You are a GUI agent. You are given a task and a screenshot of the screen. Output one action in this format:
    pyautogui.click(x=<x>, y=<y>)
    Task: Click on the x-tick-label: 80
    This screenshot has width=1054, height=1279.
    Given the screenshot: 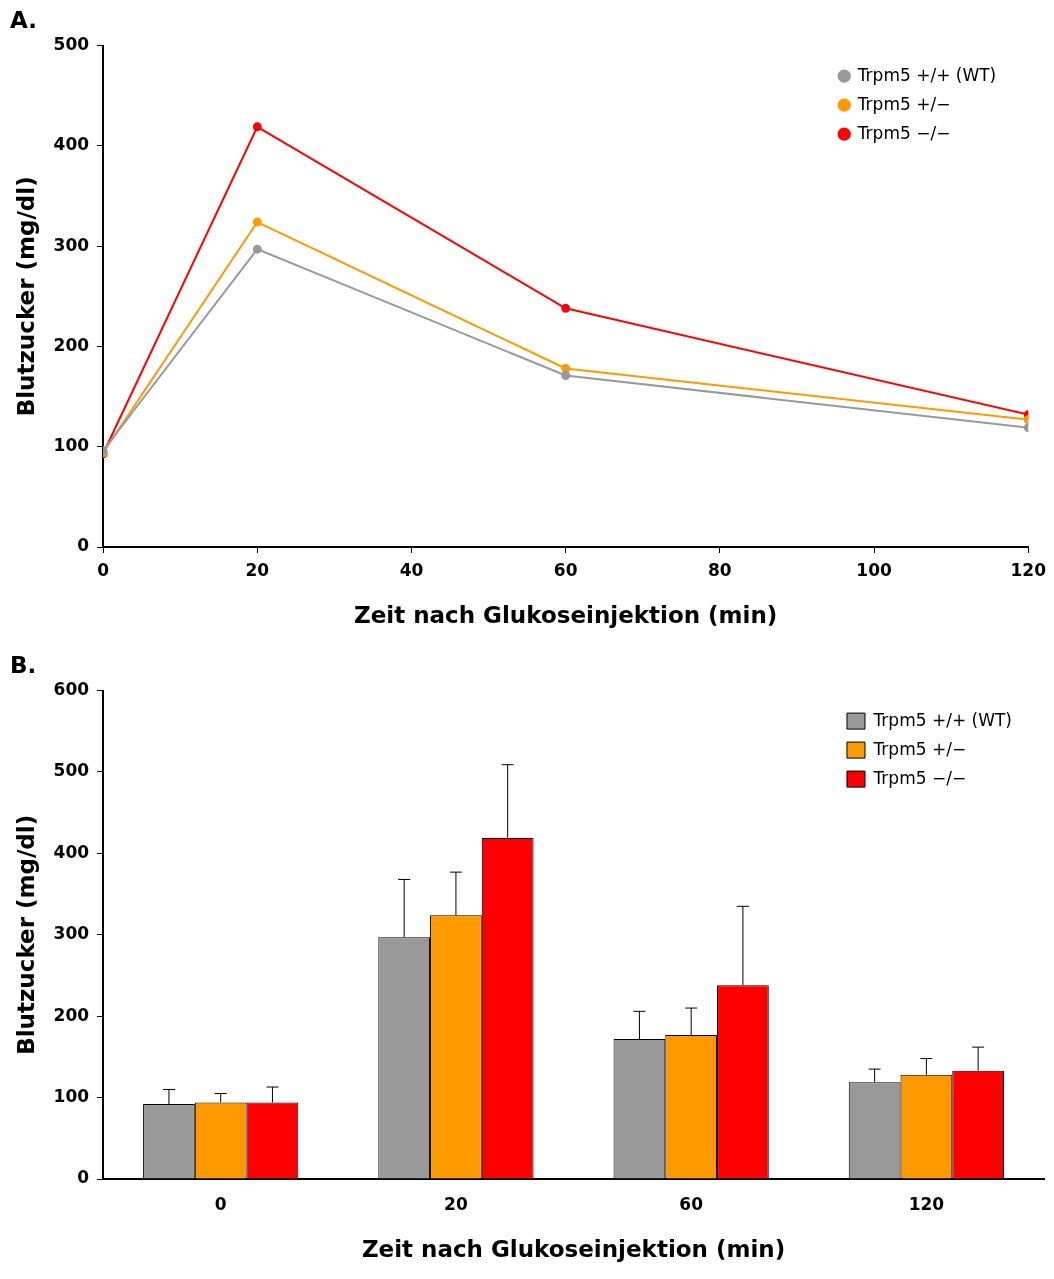 What is the action you would take?
    pyautogui.click(x=720, y=569)
    